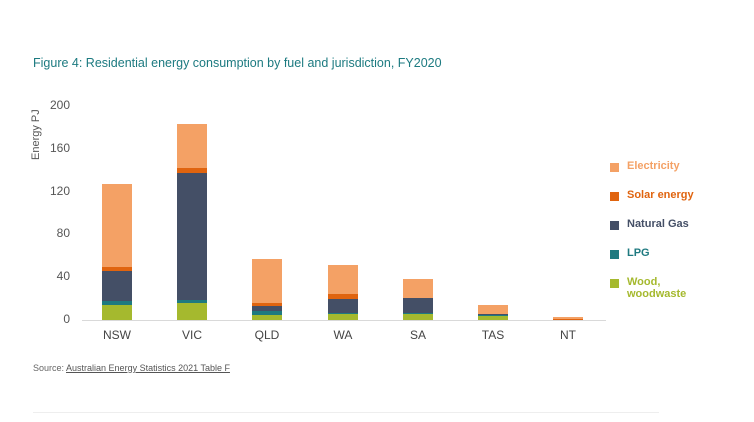  Describe the element at coordinates (267, 335) in the screenshot. I see `x-tick-label: QLD` at that location.